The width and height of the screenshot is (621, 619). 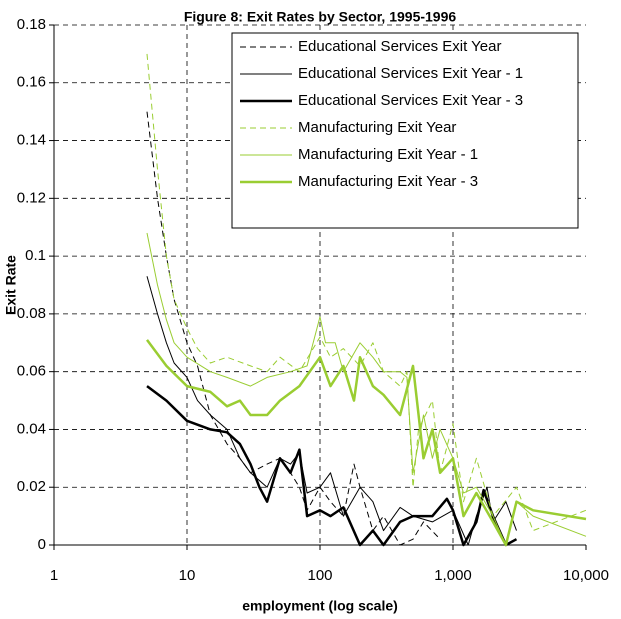 I want to click on y-tick-label: 0, so click(x=42, y=544).